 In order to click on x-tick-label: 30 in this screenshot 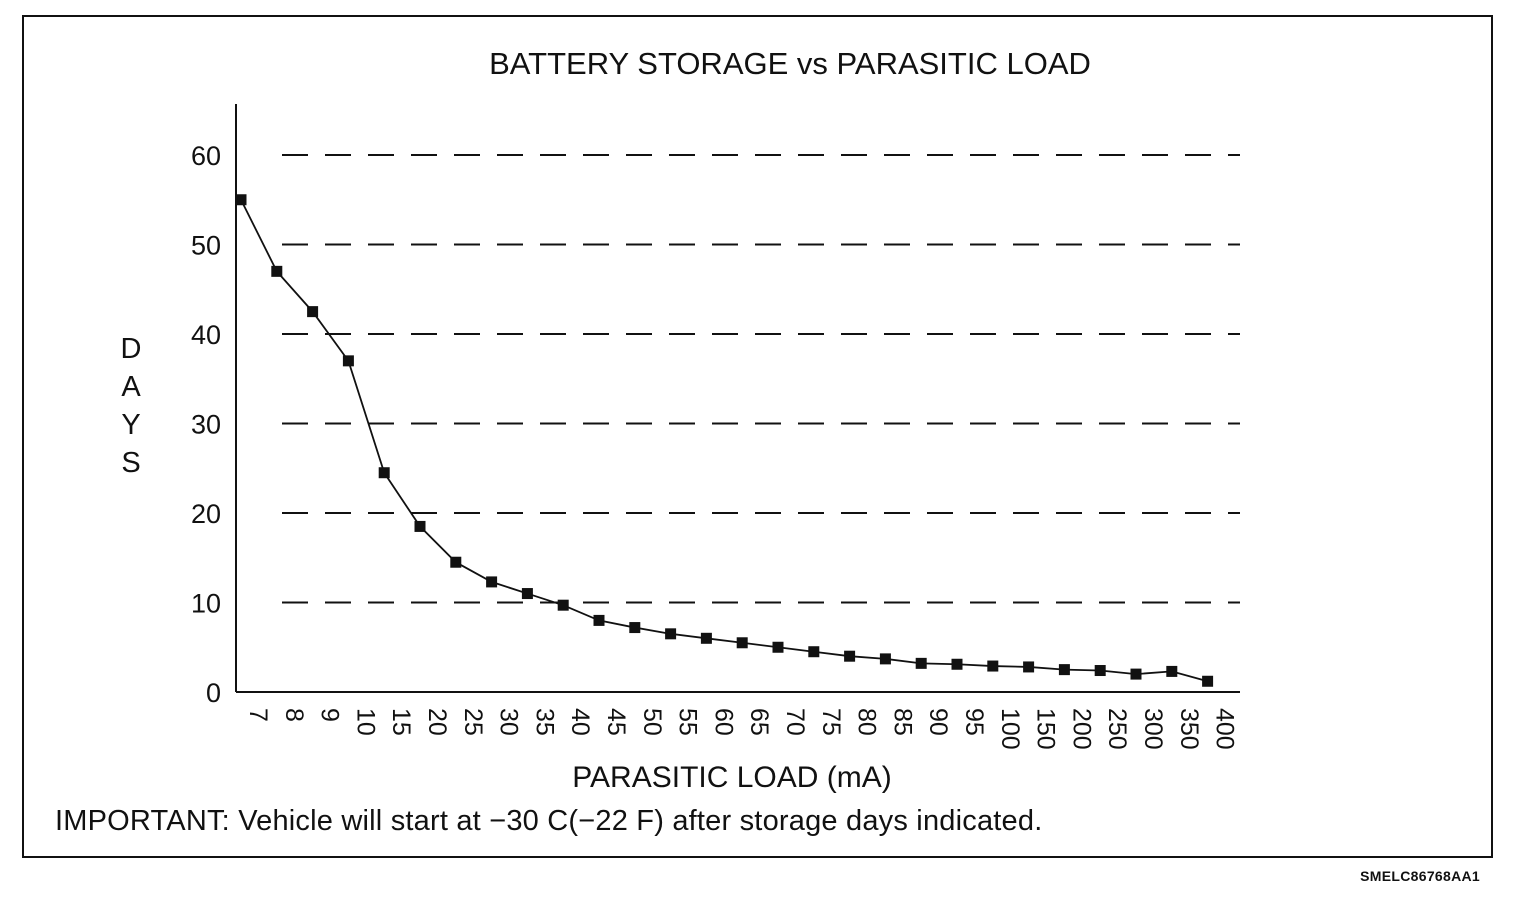, I will do `click(509, 722)`.